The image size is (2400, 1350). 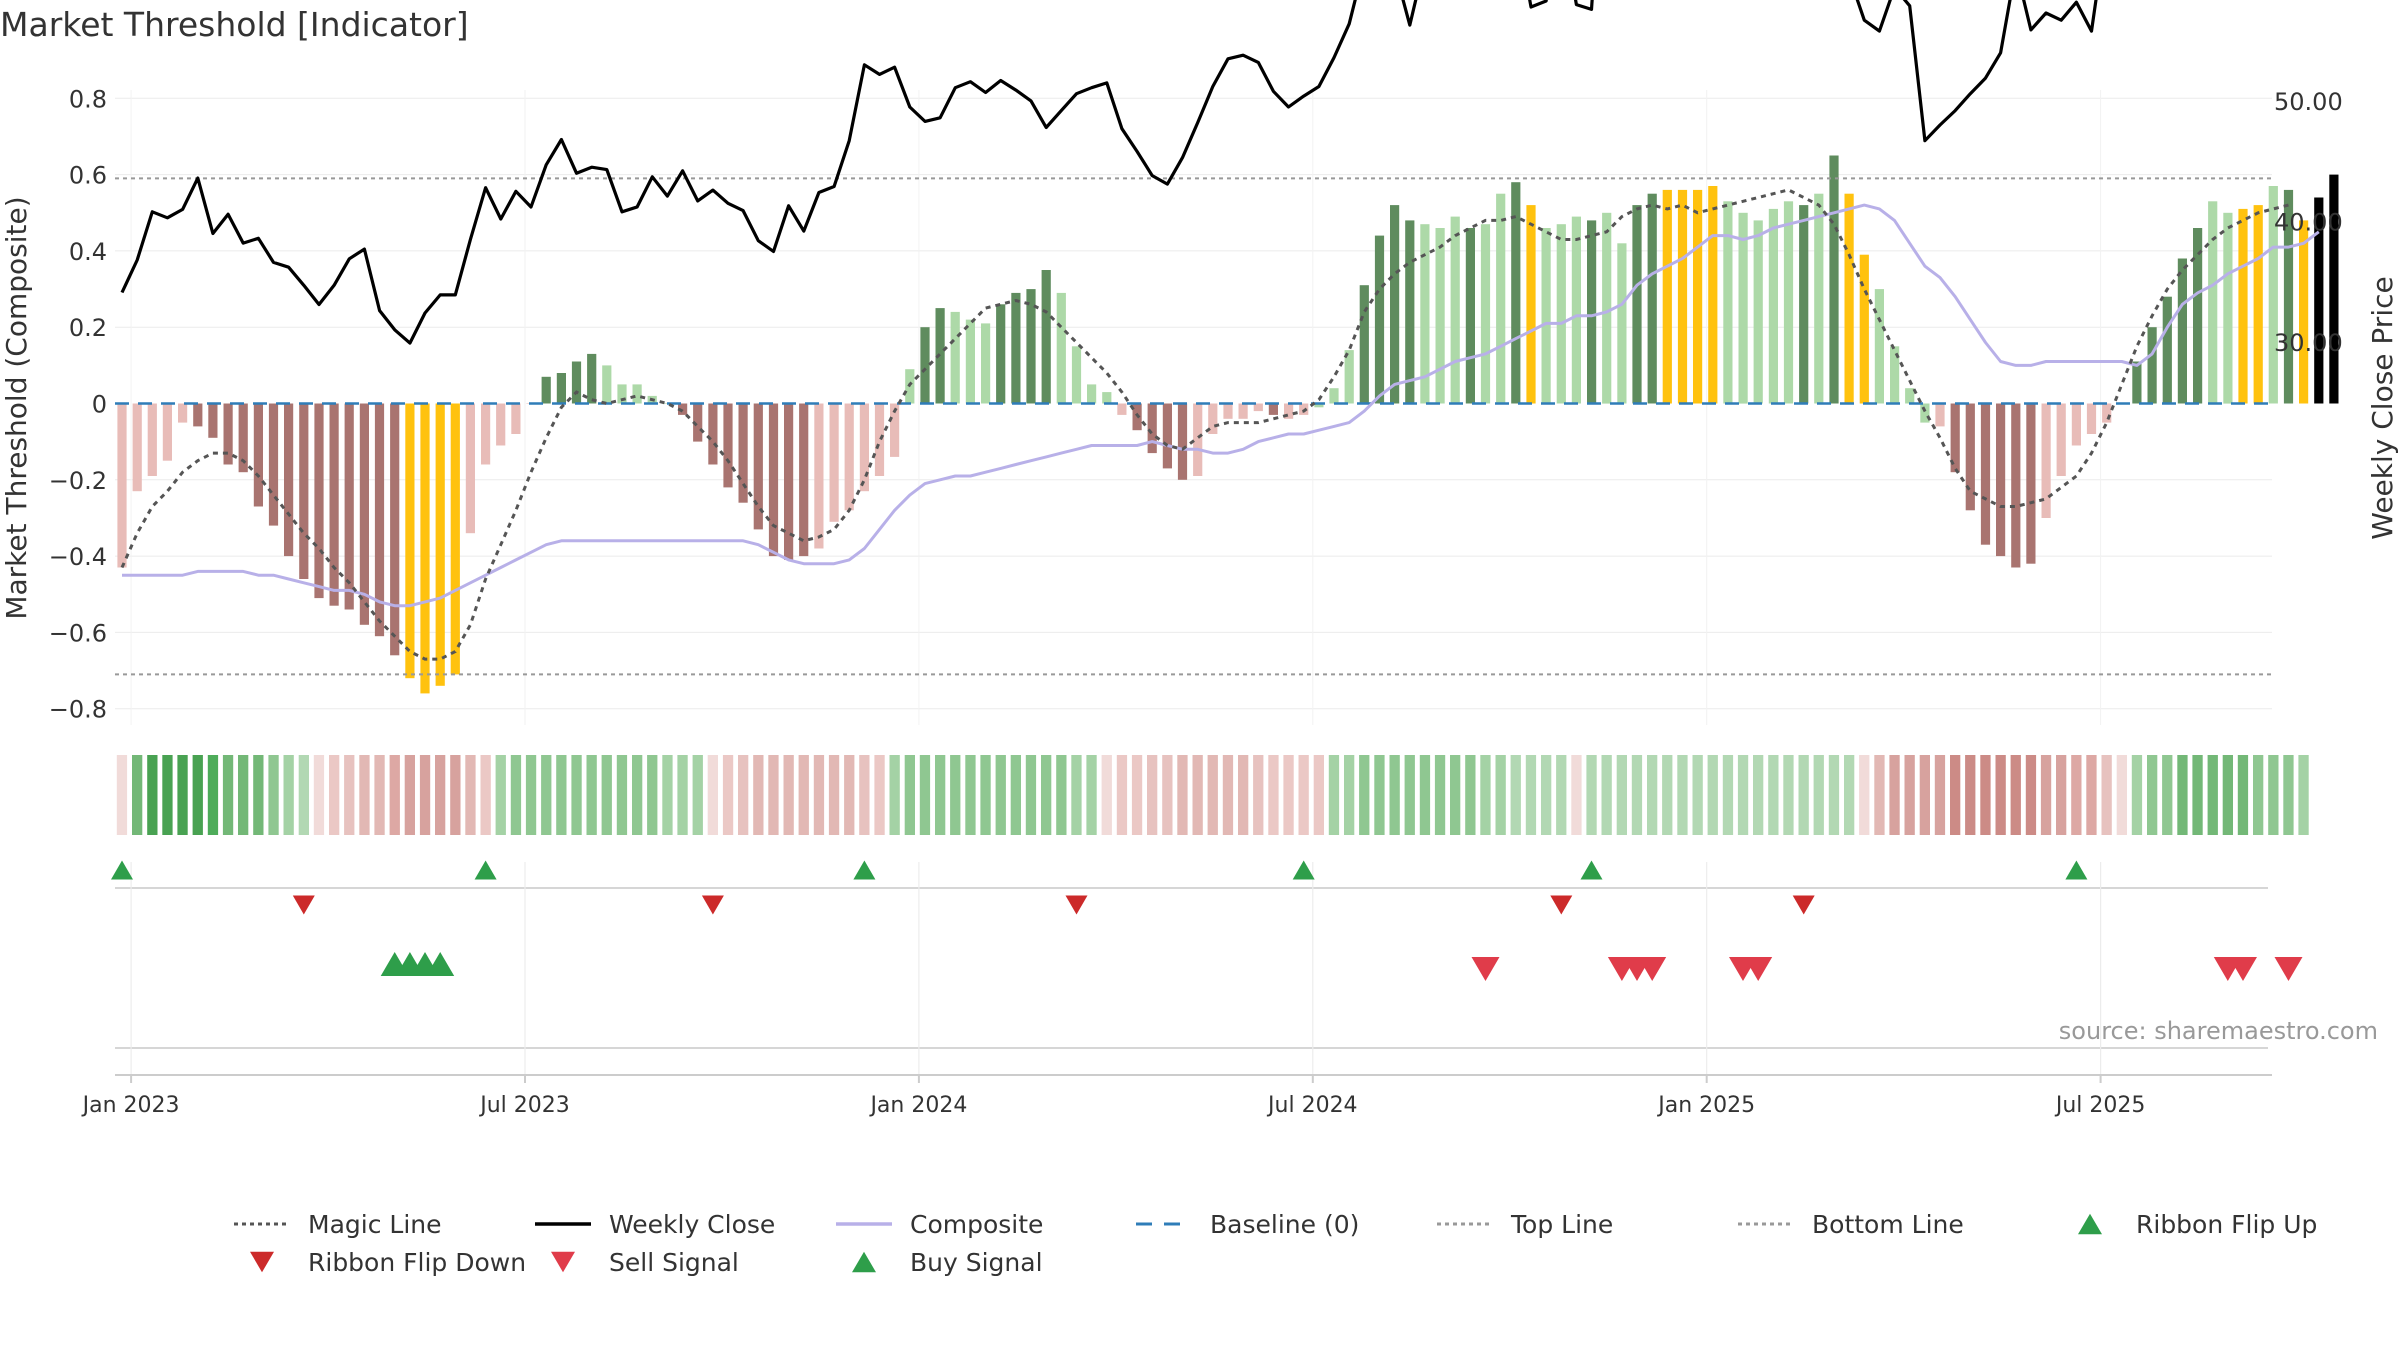 I want to click on legend-swatch, so click(x=2090, y=1224).